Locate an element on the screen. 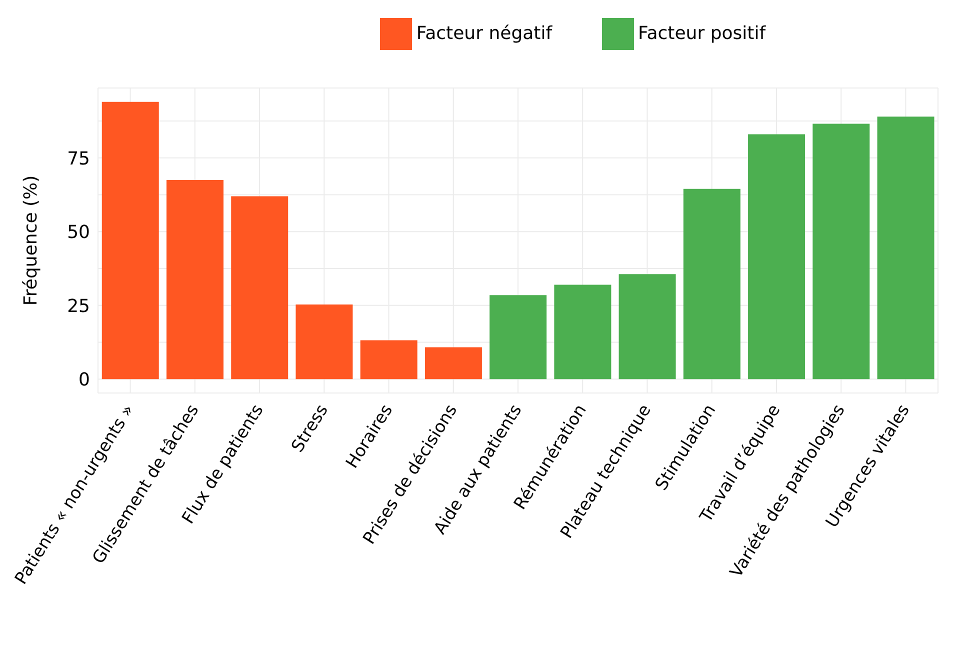 This screenshot has width=956, height=653. y-tick-label: 25 is located at coordinates (78, 306).